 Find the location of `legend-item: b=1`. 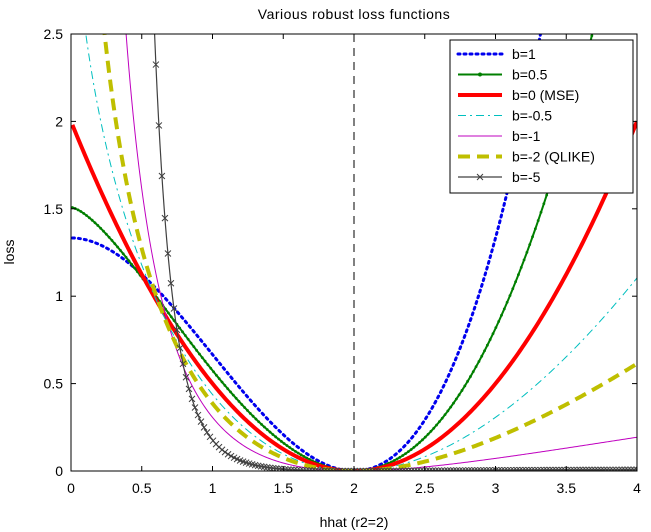

legend-item: b=1 is located at coordinates (496, 54).